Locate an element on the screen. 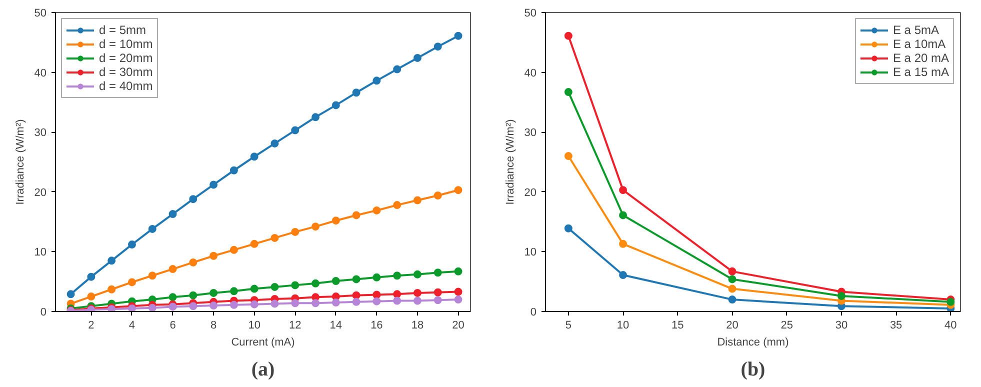 Image resolution: width=981 pixels, height=387 pixels. legend-label: d = 30mm is located at coordinates (126, 72).